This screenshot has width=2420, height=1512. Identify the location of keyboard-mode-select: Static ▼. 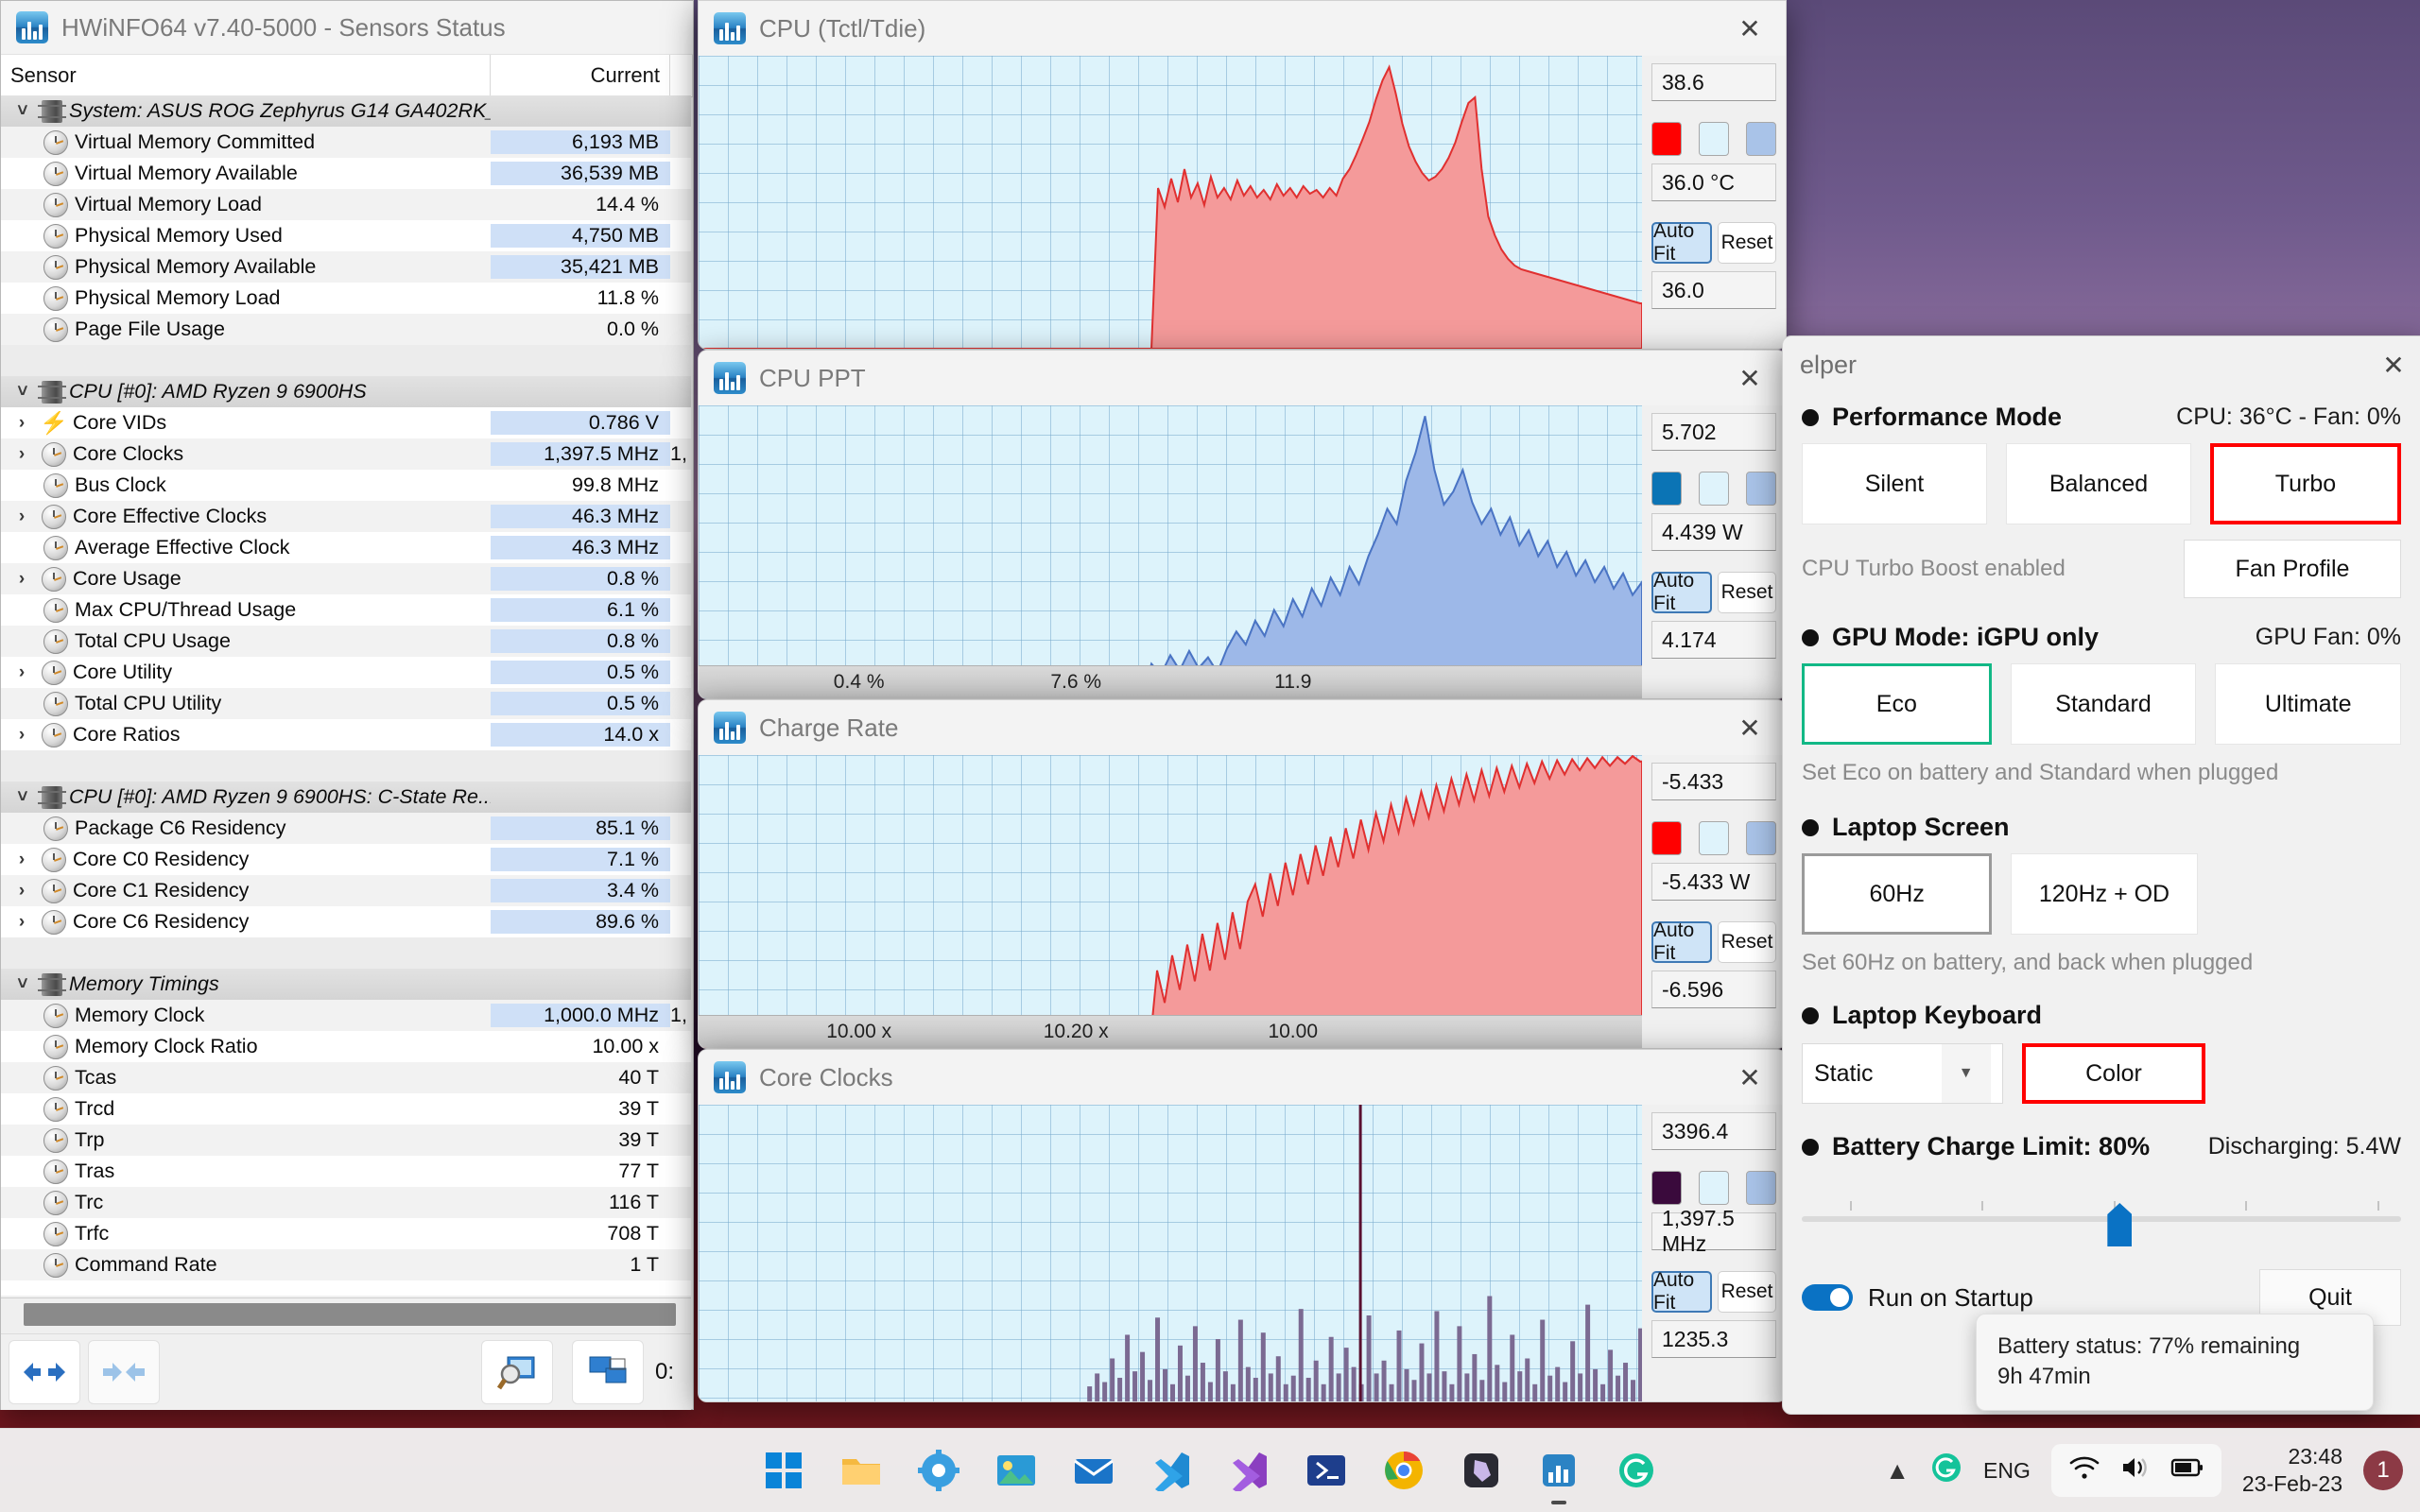
(1902, 1073).